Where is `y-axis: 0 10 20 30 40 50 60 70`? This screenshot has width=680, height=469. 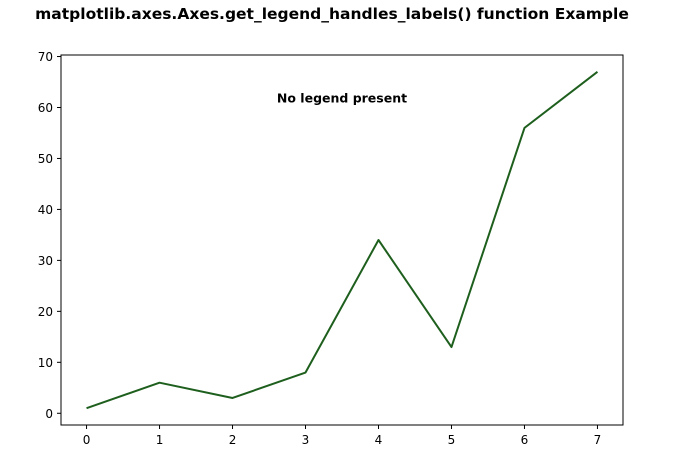
y-axis: 0 10 20 30 40 50 60 70 is located at coordinates (49, 235).